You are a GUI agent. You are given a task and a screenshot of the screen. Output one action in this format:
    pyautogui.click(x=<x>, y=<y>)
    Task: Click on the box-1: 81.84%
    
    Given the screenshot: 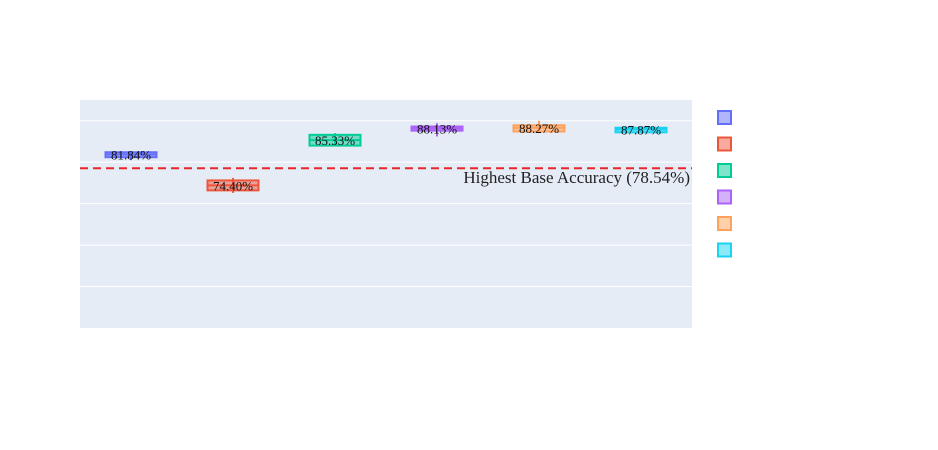 What is the action you would take?
    pyautogui.click(x=131, y=155)
    